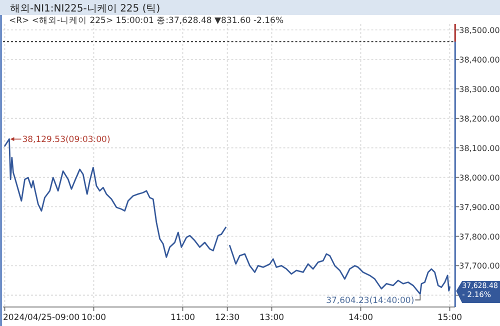 Image resolution: width=500 pixels, height=326 pixels. I want to click on y-tick-label: 38,000.00, so click(479, 177).